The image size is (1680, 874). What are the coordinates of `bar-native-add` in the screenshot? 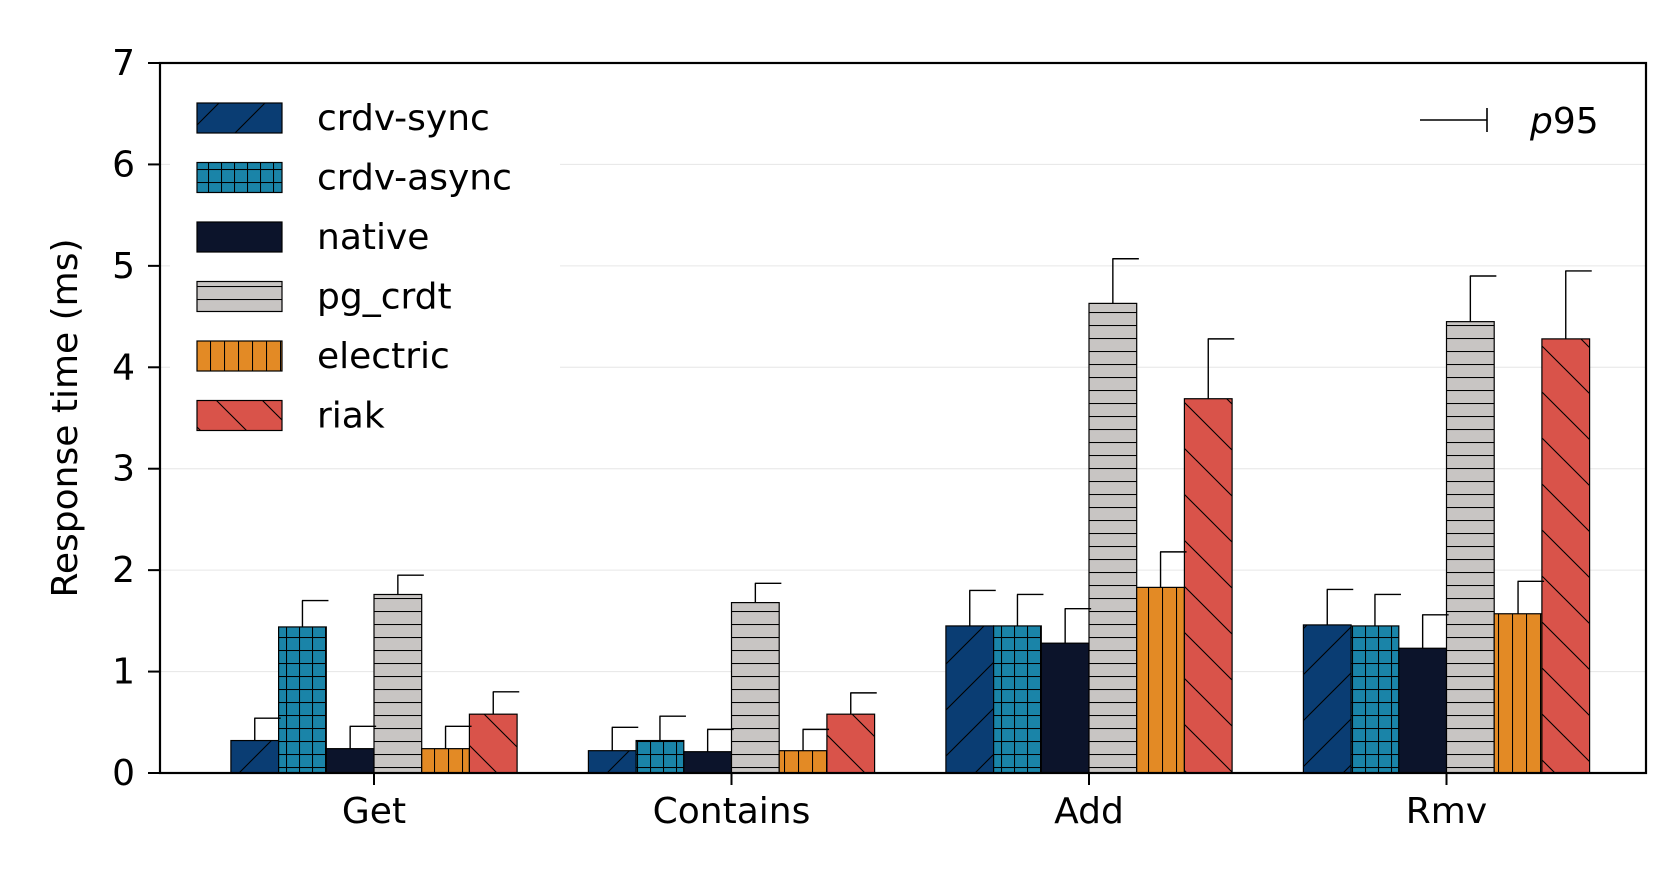 It's located at (1065, 708).